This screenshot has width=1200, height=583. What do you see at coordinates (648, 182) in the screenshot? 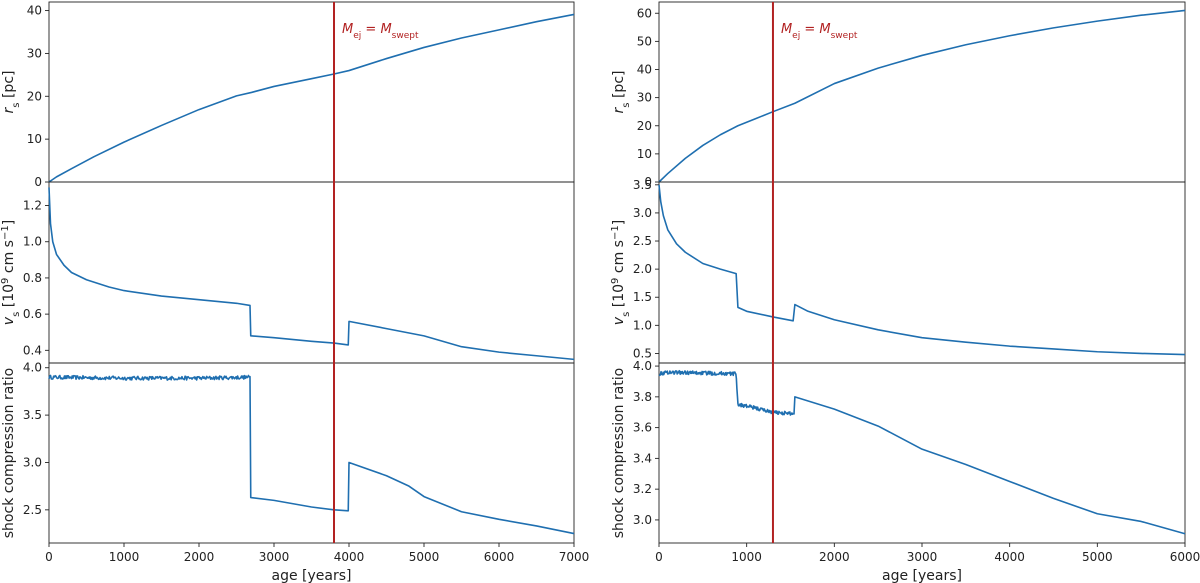
I see `y-tick-label-1-0-0: 0` at bounding box center [648, 182].